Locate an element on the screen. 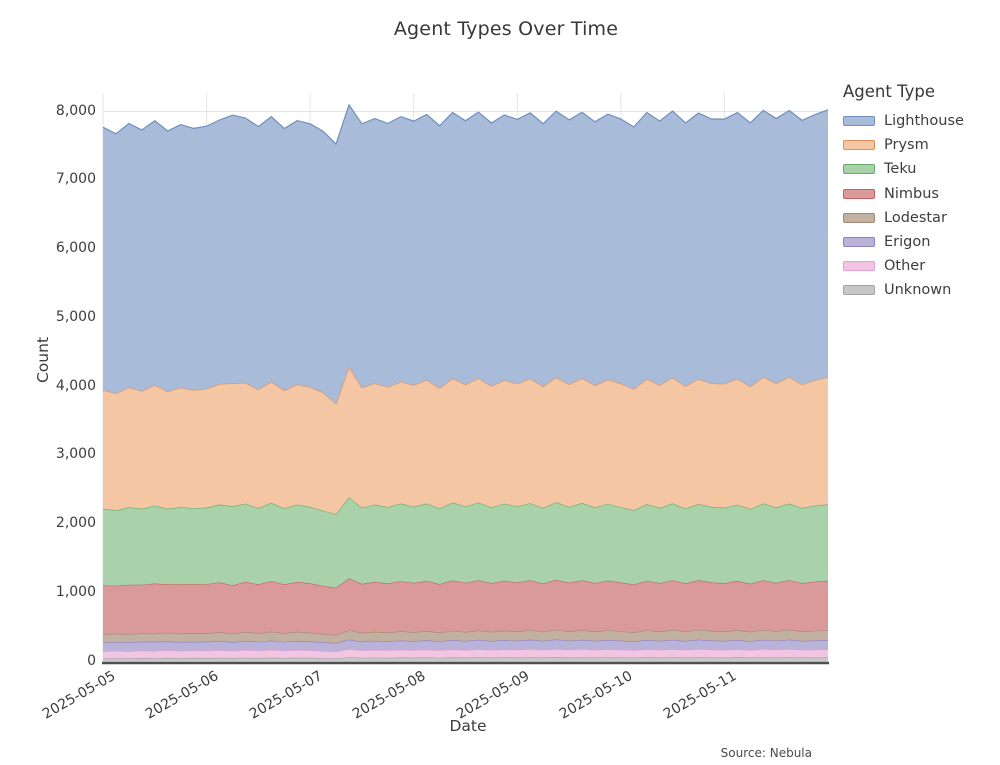  legend-label-prysm: Prysm is located at coordinates (906, 145).